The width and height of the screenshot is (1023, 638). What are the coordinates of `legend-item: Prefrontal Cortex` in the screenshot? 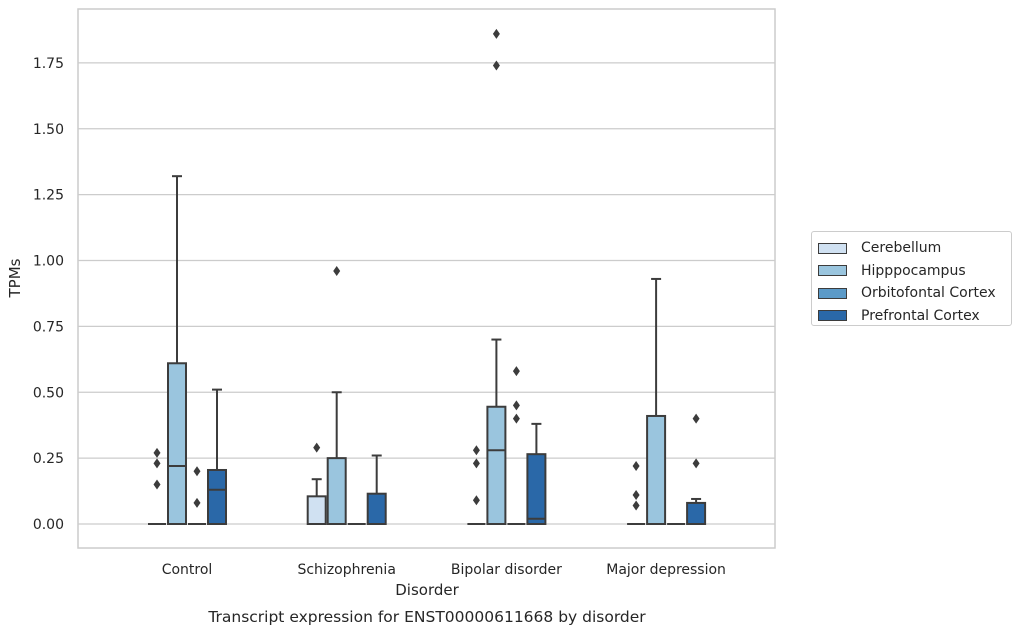 It's located at (914, 316).